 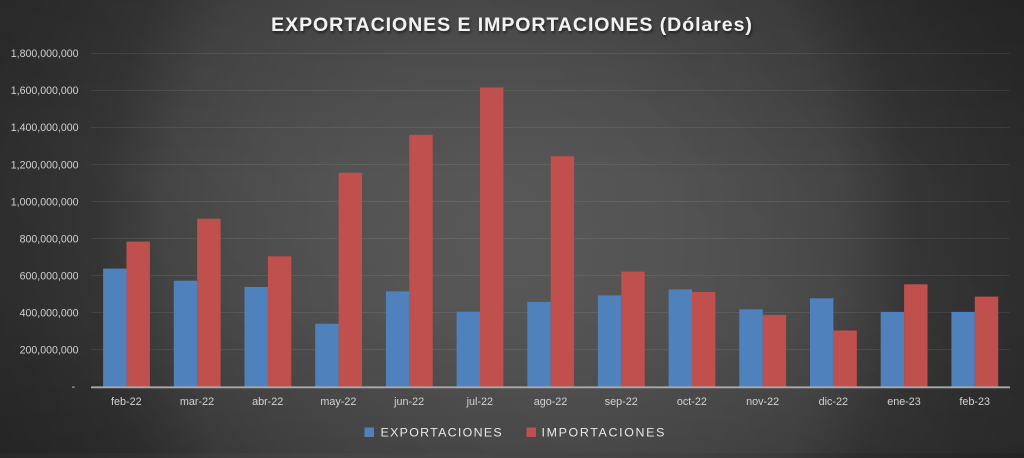 What do you see at coordinates (974, 402) in the screenshot?
I see `svg-text: feb-23` at bounding box center [974, 402].